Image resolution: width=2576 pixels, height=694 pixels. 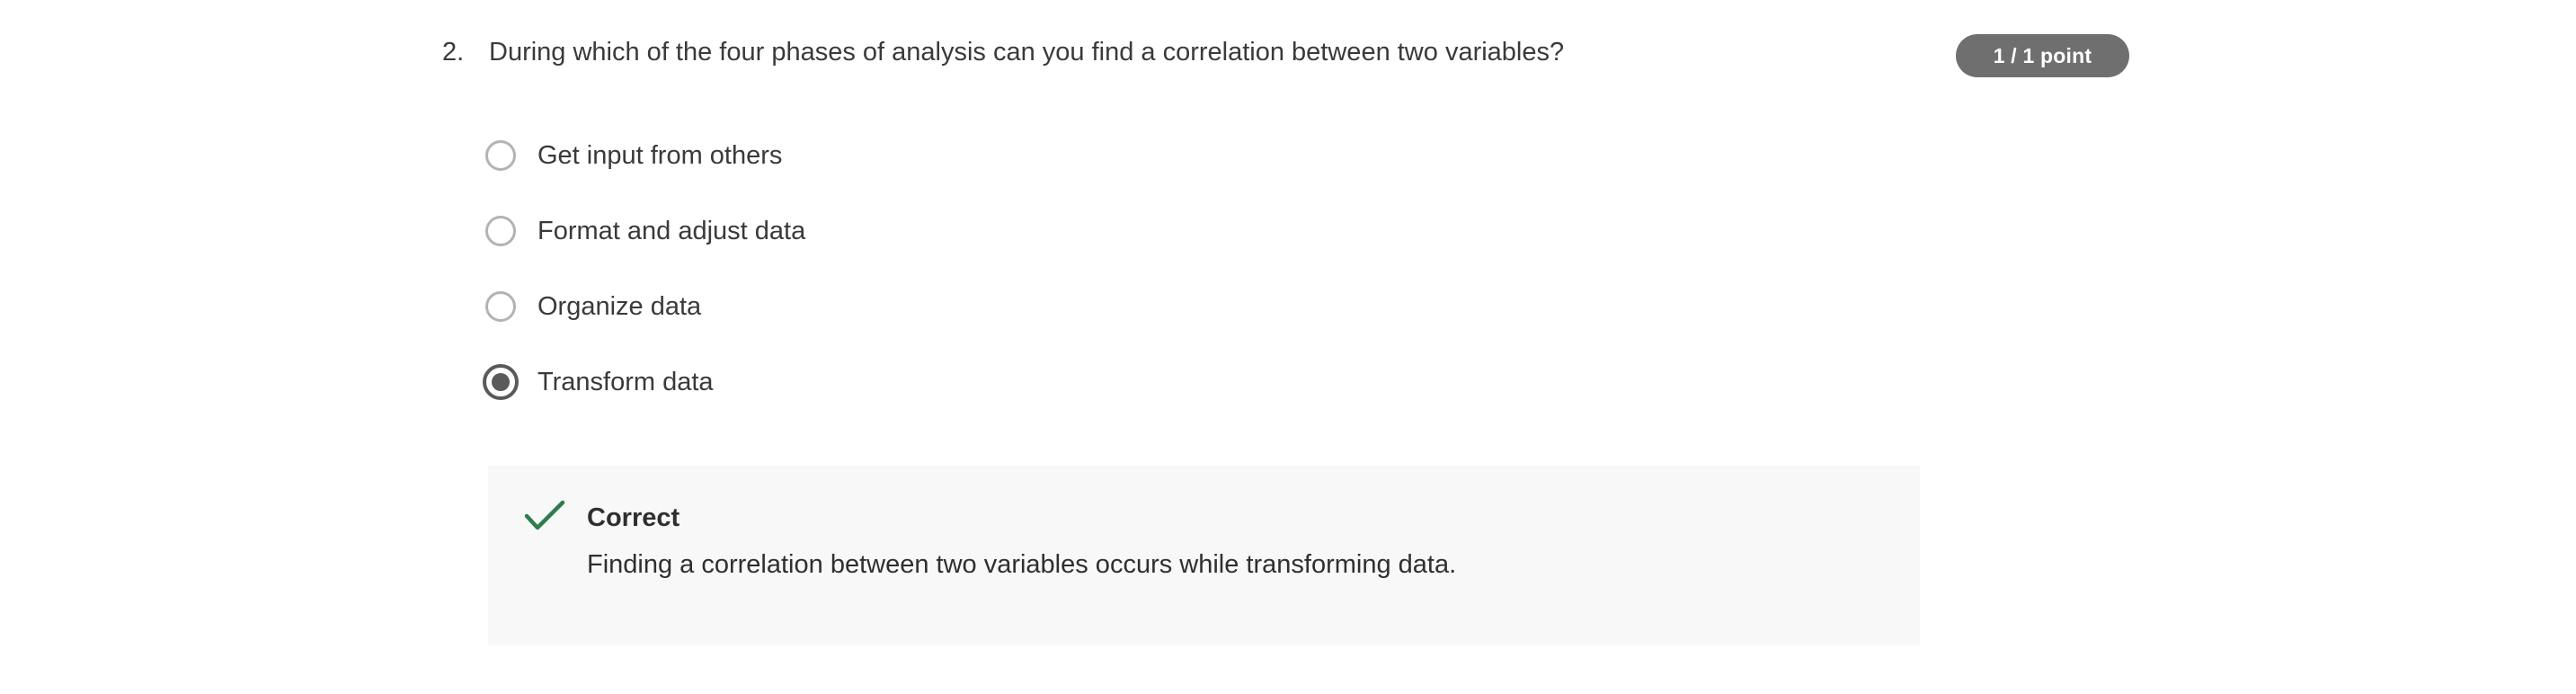 What do you see at coordinates (660, 155) in the screenshot?
I see `option-label: Get input from others` at bounding box center [660, 155].